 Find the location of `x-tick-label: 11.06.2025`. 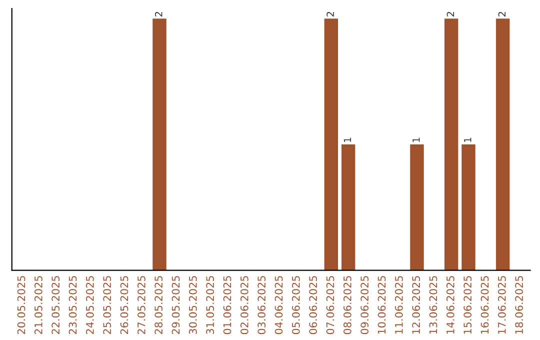

x-tick-label: 11.06.2025 is located at coordinates (398, 305).